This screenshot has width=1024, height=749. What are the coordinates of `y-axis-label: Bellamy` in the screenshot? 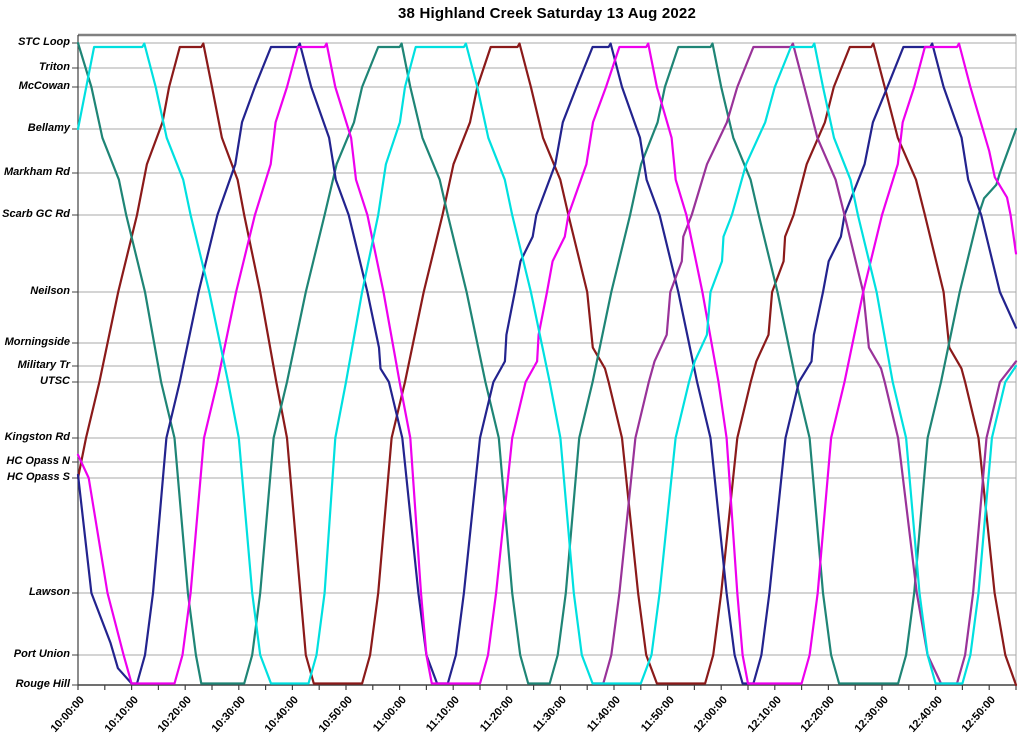 It's located at (48, 128).